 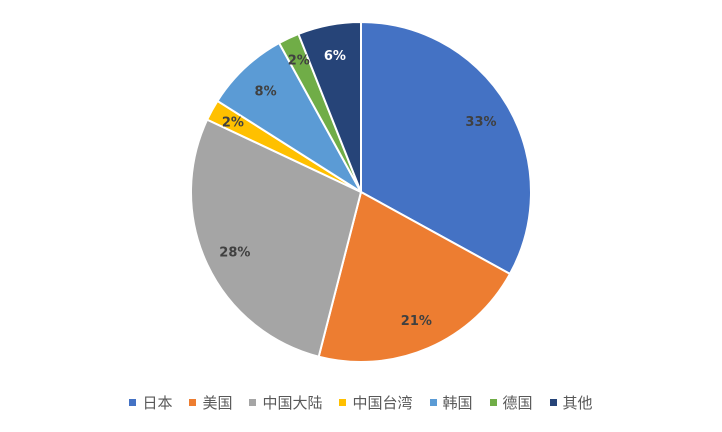 What do you see at coordinates (517, 403) in the screenshot?
I see `legend-label: 德国` at bounding box center [517, 403].